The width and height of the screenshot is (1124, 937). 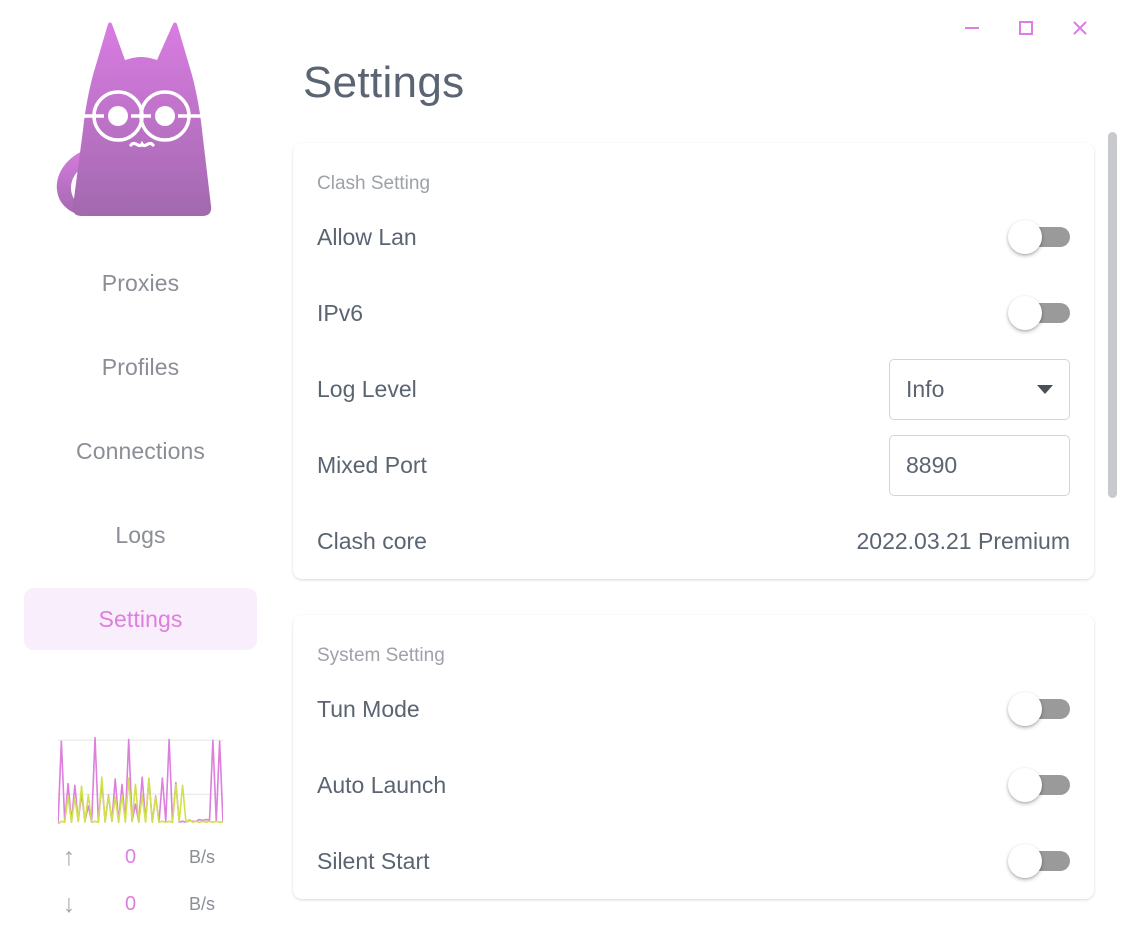 What do you see at coordinates (925, 388) in the screenshot?
I see `log-level-value: Info` at bounding box center [925, 388].